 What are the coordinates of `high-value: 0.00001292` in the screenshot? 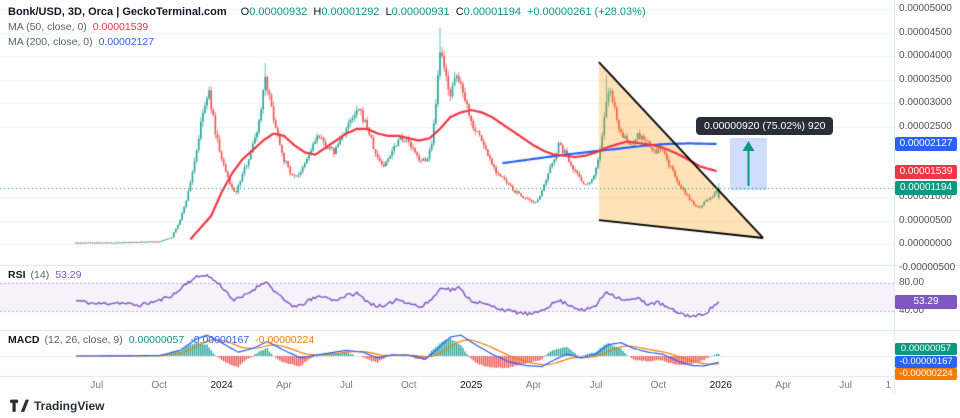 It's located at (350, 12).